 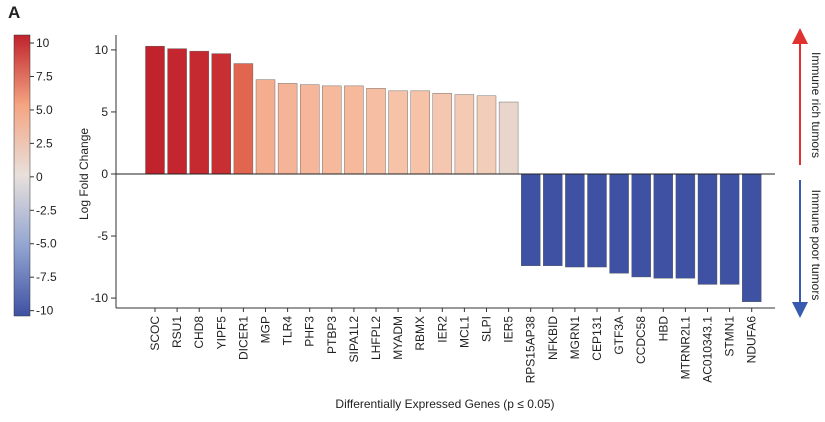 What do you see at coordinates (816, 105) in the screenshot?
I see `annotation: Immune rich tumors` at bounding box center [816, 105].